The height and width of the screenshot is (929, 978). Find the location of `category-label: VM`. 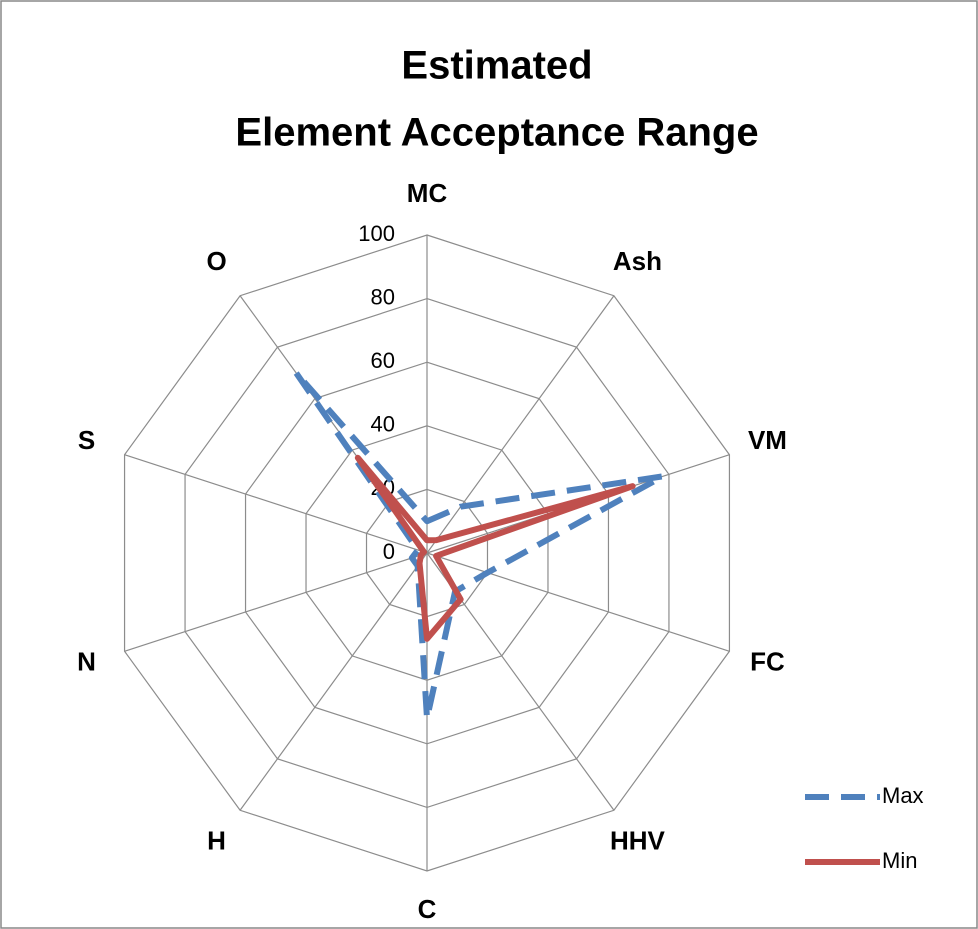

category-label: VM is located at coordinates (767, 440).